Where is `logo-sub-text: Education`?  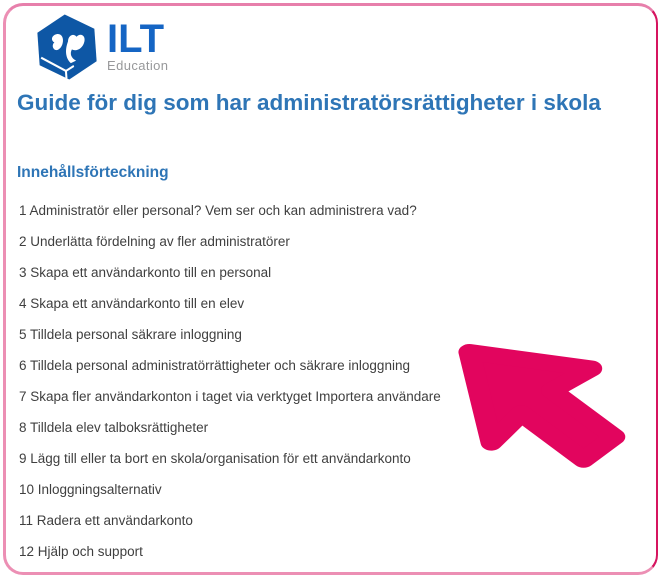 logo-sub-text: Education is located at coordinates (138, 65).